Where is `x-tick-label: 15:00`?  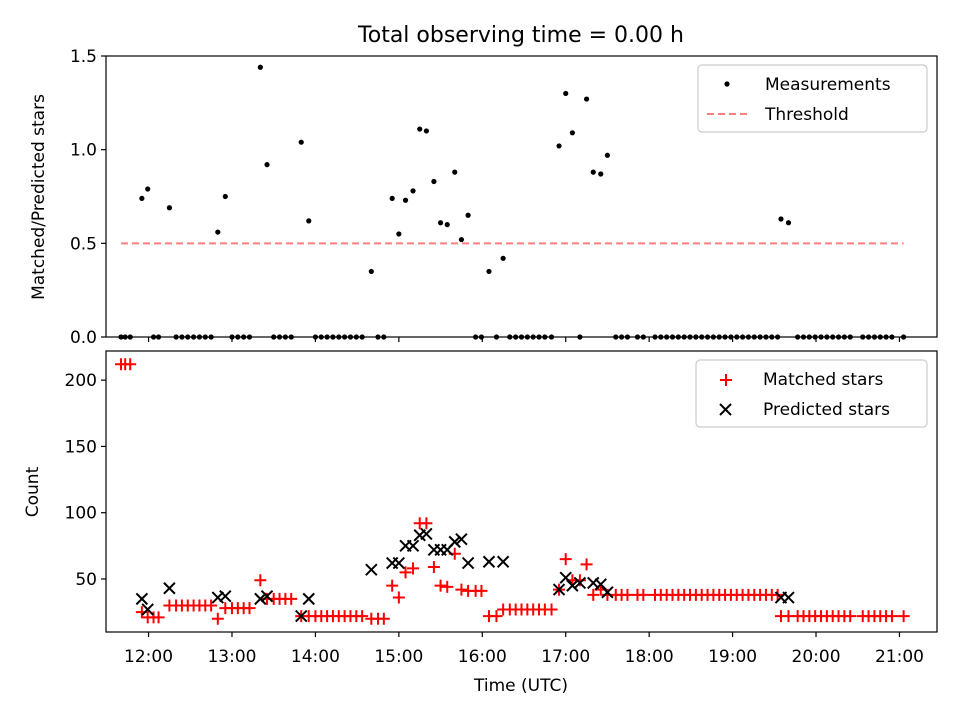 x-tick-label: 15:00 is located at coordinates (398, 657).